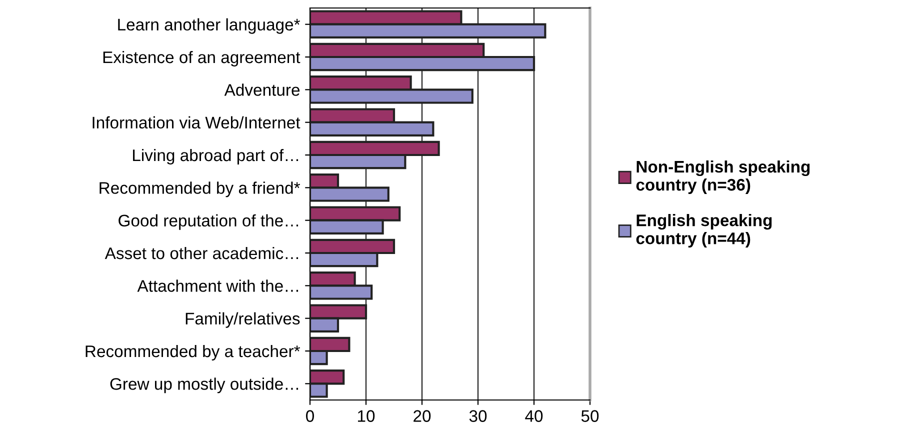  Describe the element at coordinates (243, 320) in the screenshot. I see `y-tick-label: Family/relatives` at that location.